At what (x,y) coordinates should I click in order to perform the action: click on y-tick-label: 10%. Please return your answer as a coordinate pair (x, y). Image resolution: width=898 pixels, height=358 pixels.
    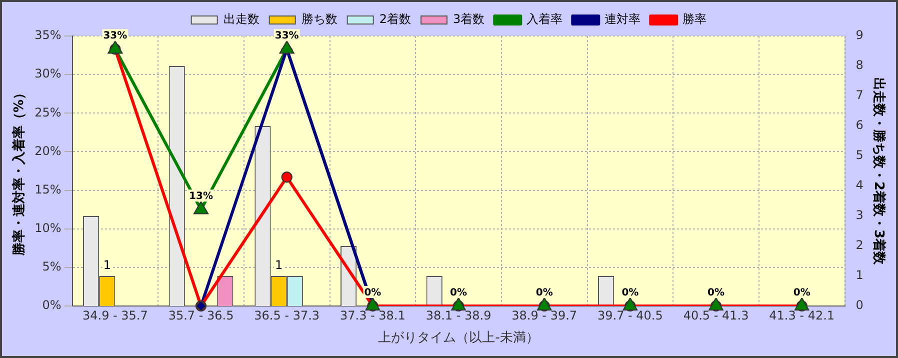
    Looking at the image, I should click on (48, 227).